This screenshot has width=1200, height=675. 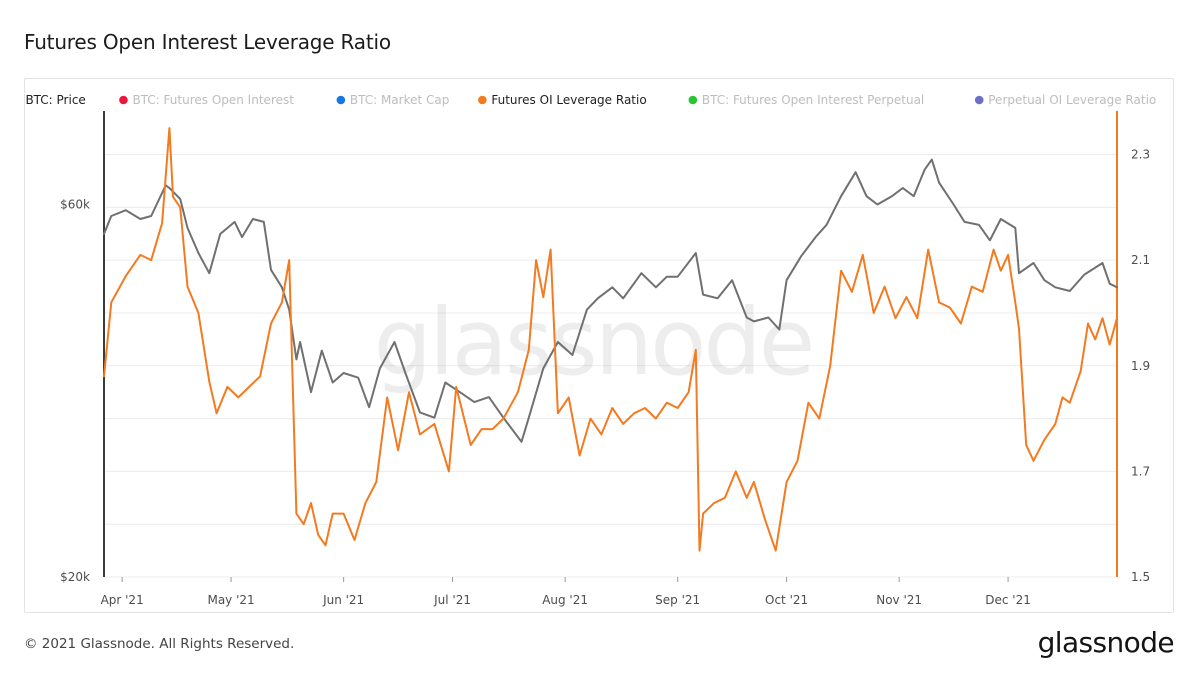 What do you see at coordinates (343, 600) in the screenshot?
I see `x-tick-label: Jun '21` at bounding box center [343, 600].